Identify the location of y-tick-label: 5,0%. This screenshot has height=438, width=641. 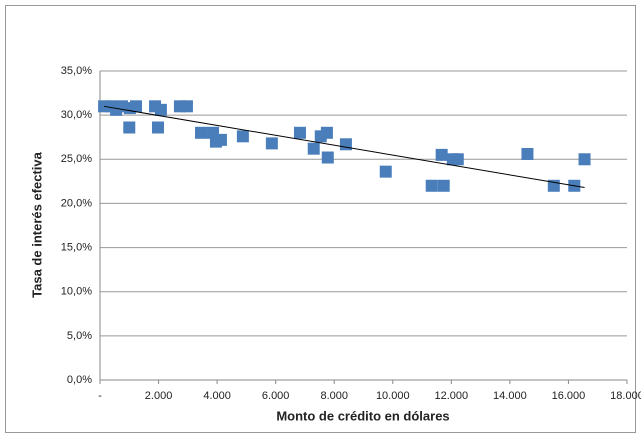
(79, 336).